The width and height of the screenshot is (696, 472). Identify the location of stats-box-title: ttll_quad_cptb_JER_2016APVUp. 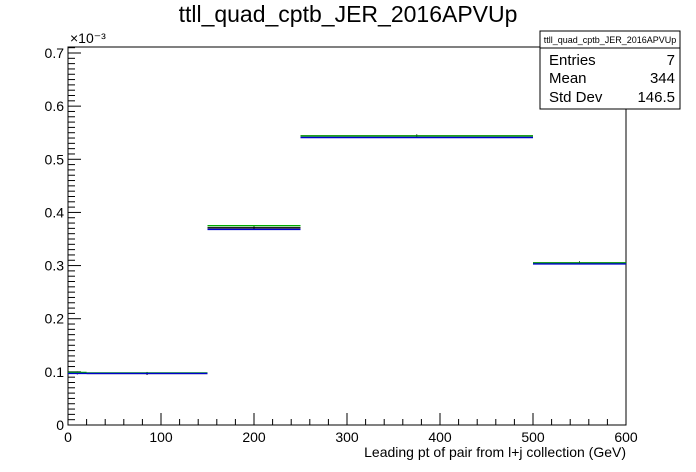
(610, 40).